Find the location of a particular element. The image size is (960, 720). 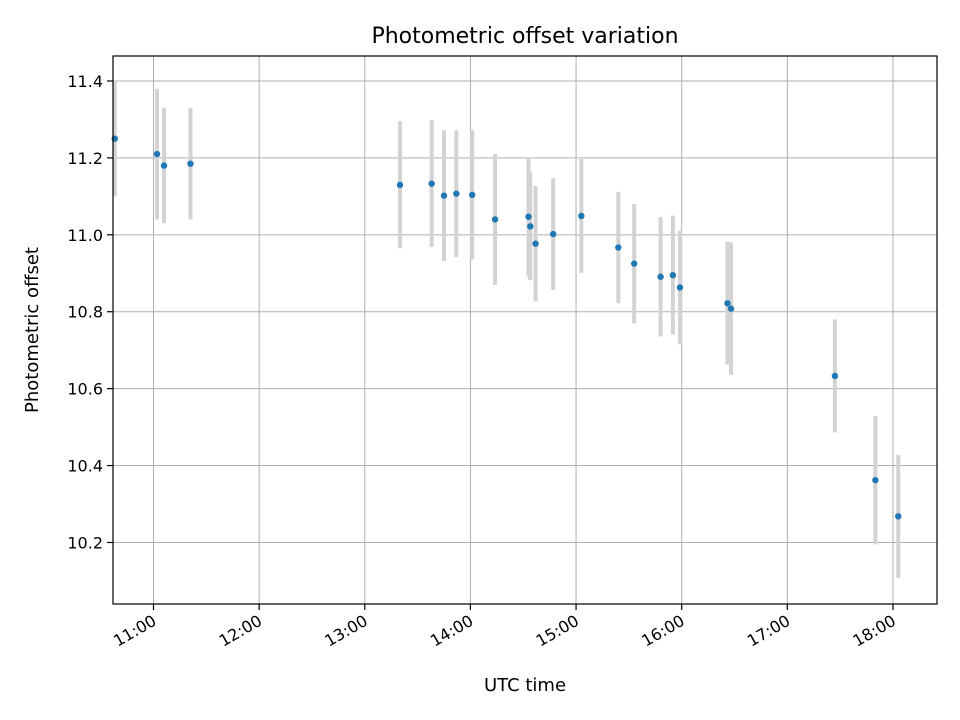

y-tick-label: 11.0 is located at coordinates (85, 235).